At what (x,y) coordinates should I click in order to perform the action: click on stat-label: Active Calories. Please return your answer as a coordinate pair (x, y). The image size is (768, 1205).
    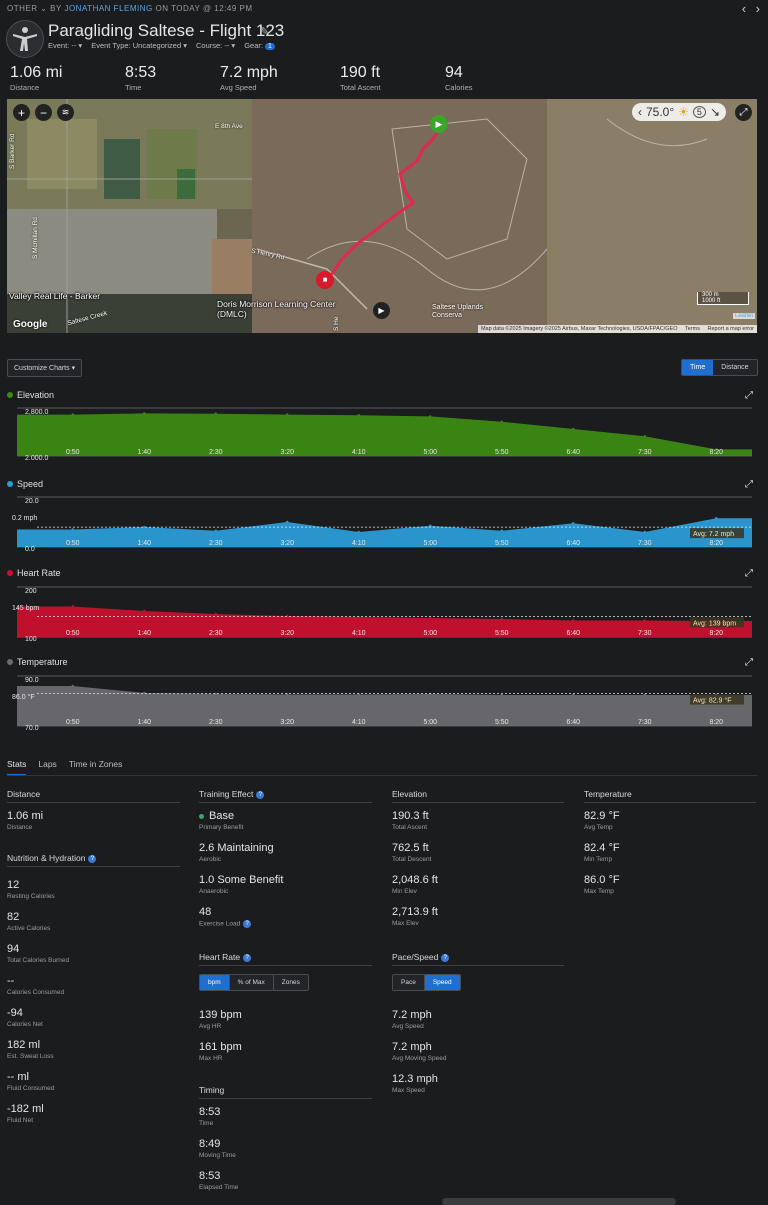
    Looking at the image, I should click on (29, 928).